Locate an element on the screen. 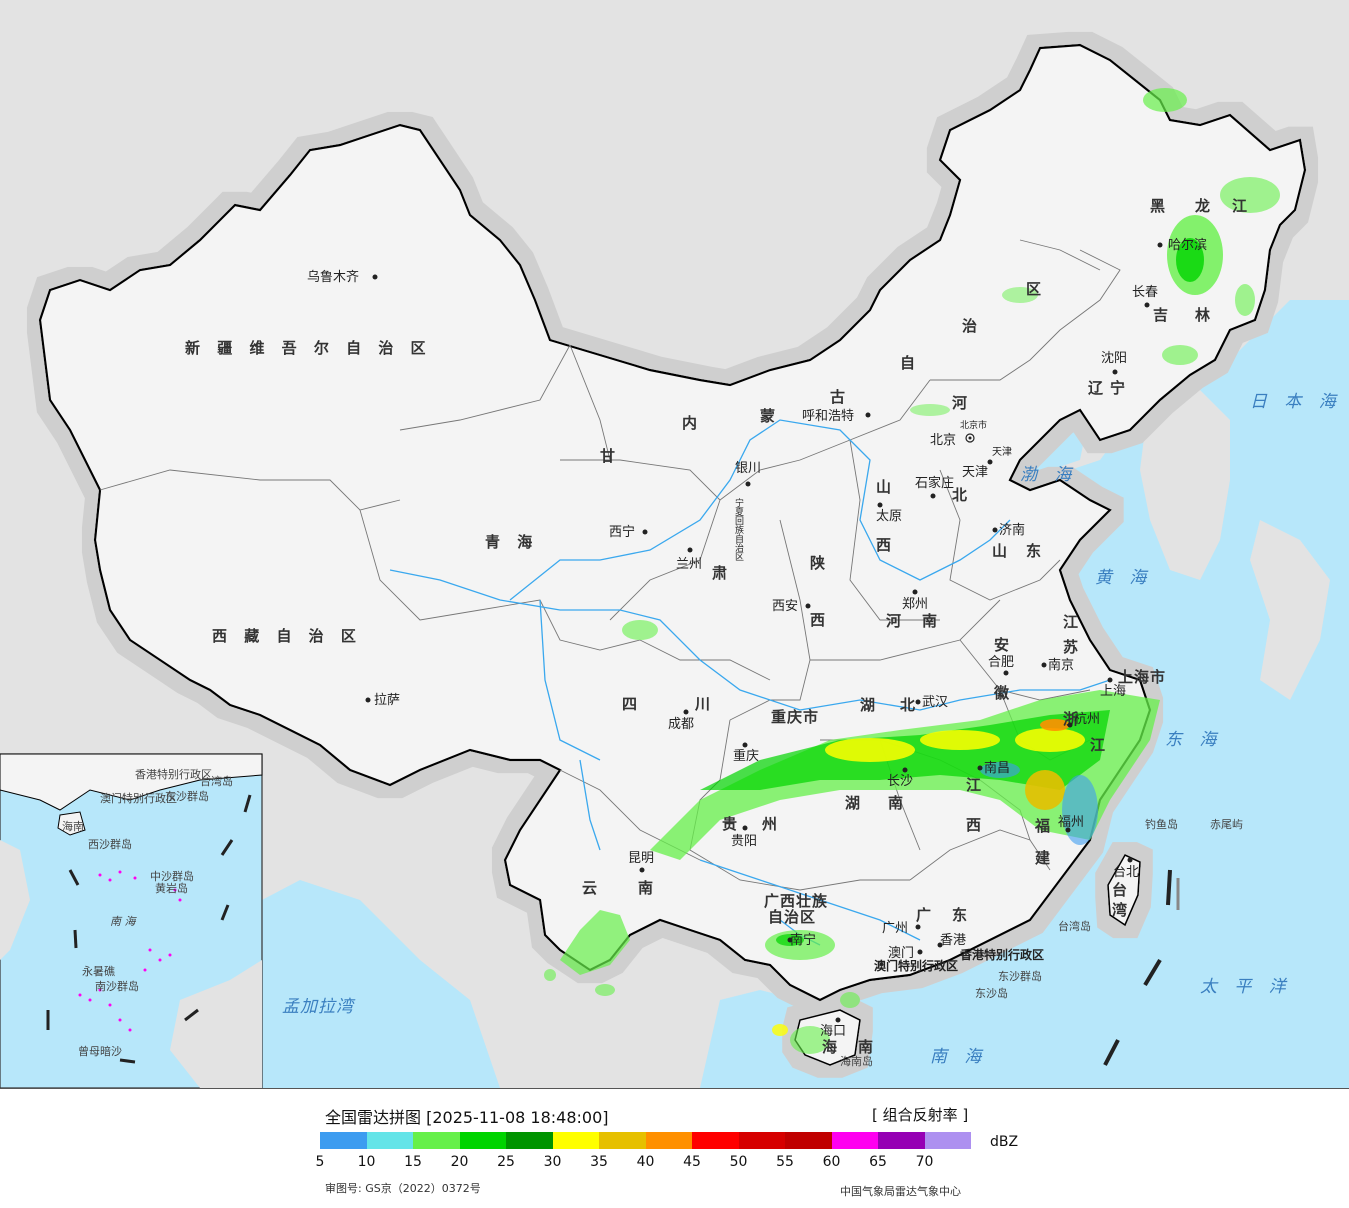 This screenshot has width=1349, height=1208. inset-zhongsha: 中沙群岛 is located at coordinates (172, 876).